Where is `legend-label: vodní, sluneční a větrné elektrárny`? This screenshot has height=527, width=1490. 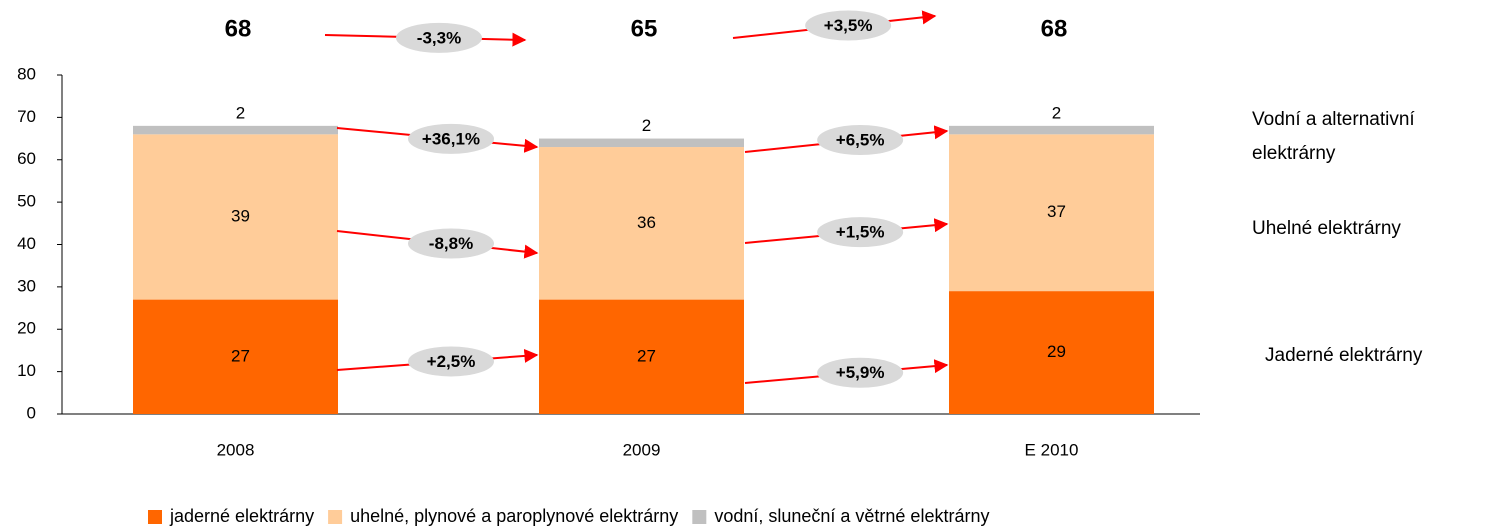 legend-label: vodní, sluneční a větrné elektrárny is located at coordinates (851, 516).